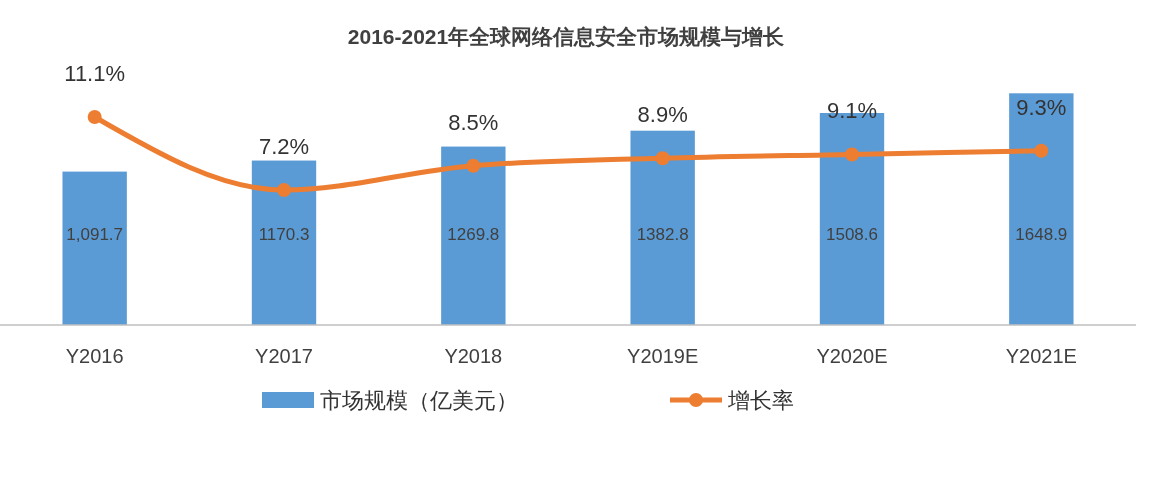 This screenshot has height=488, width=1152. What do you see at coordinates (566, 36) in the screenshot?
I see `chart-title: 2016-2021年全球网络信息安全市场规模与增长` at bounding box center [566, 36].